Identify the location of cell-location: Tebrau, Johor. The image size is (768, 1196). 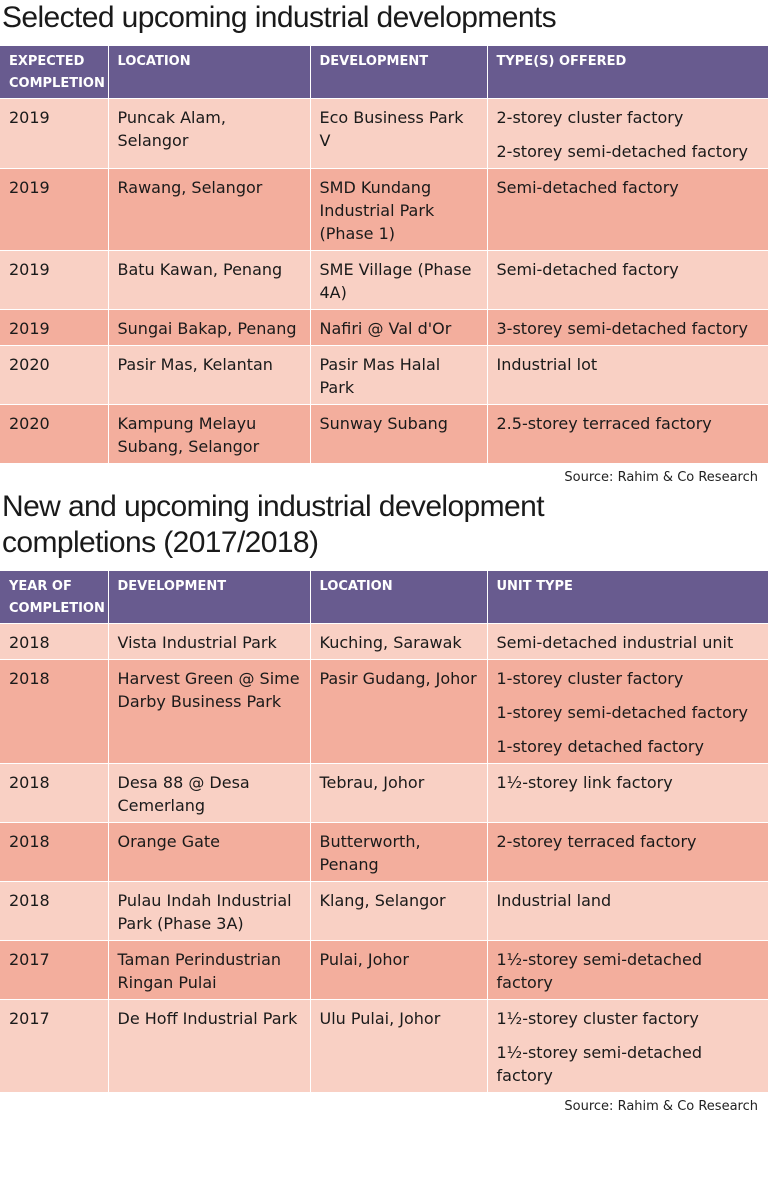
(399, 793).